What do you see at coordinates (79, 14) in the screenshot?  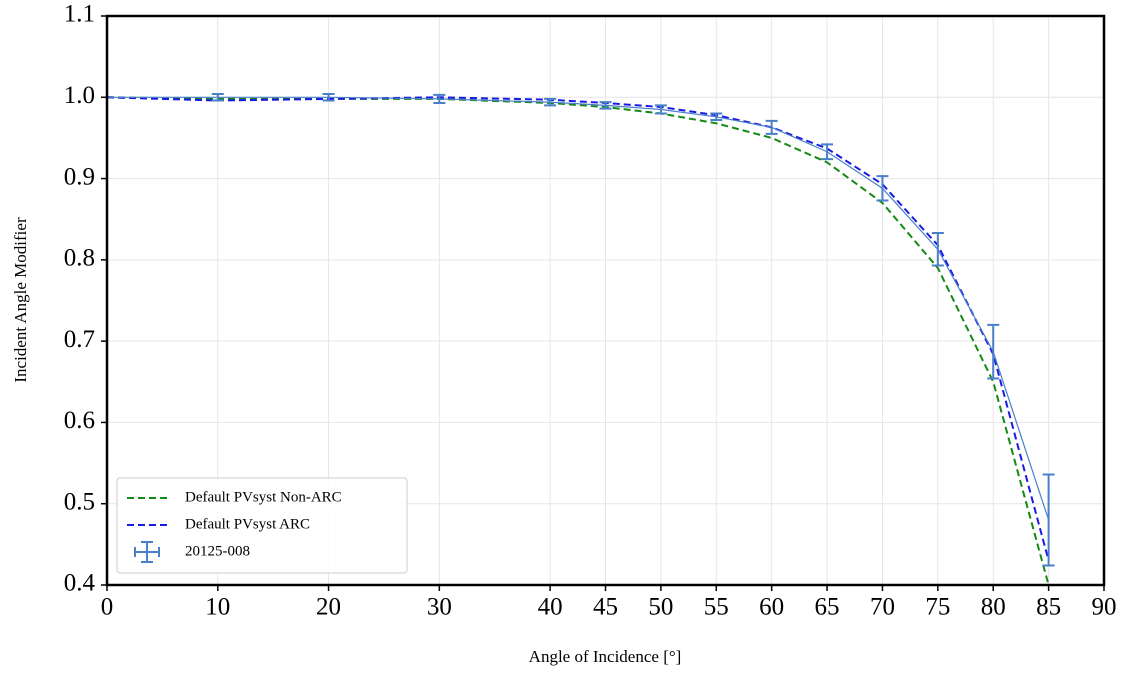 I see `y-tick-label: 1.1` at bounding box center [79, 14].